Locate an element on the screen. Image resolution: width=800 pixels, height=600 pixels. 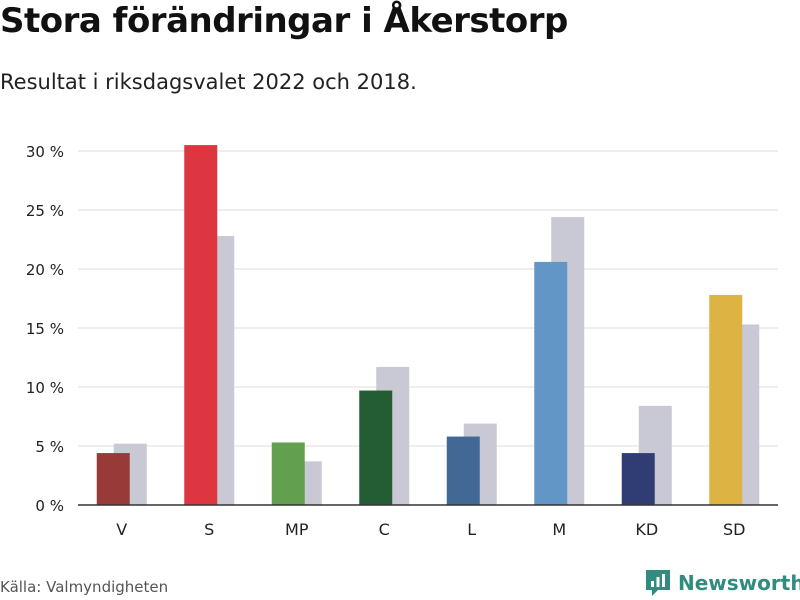
newsworthy-logo-icon is located at coordinates (658, 583).